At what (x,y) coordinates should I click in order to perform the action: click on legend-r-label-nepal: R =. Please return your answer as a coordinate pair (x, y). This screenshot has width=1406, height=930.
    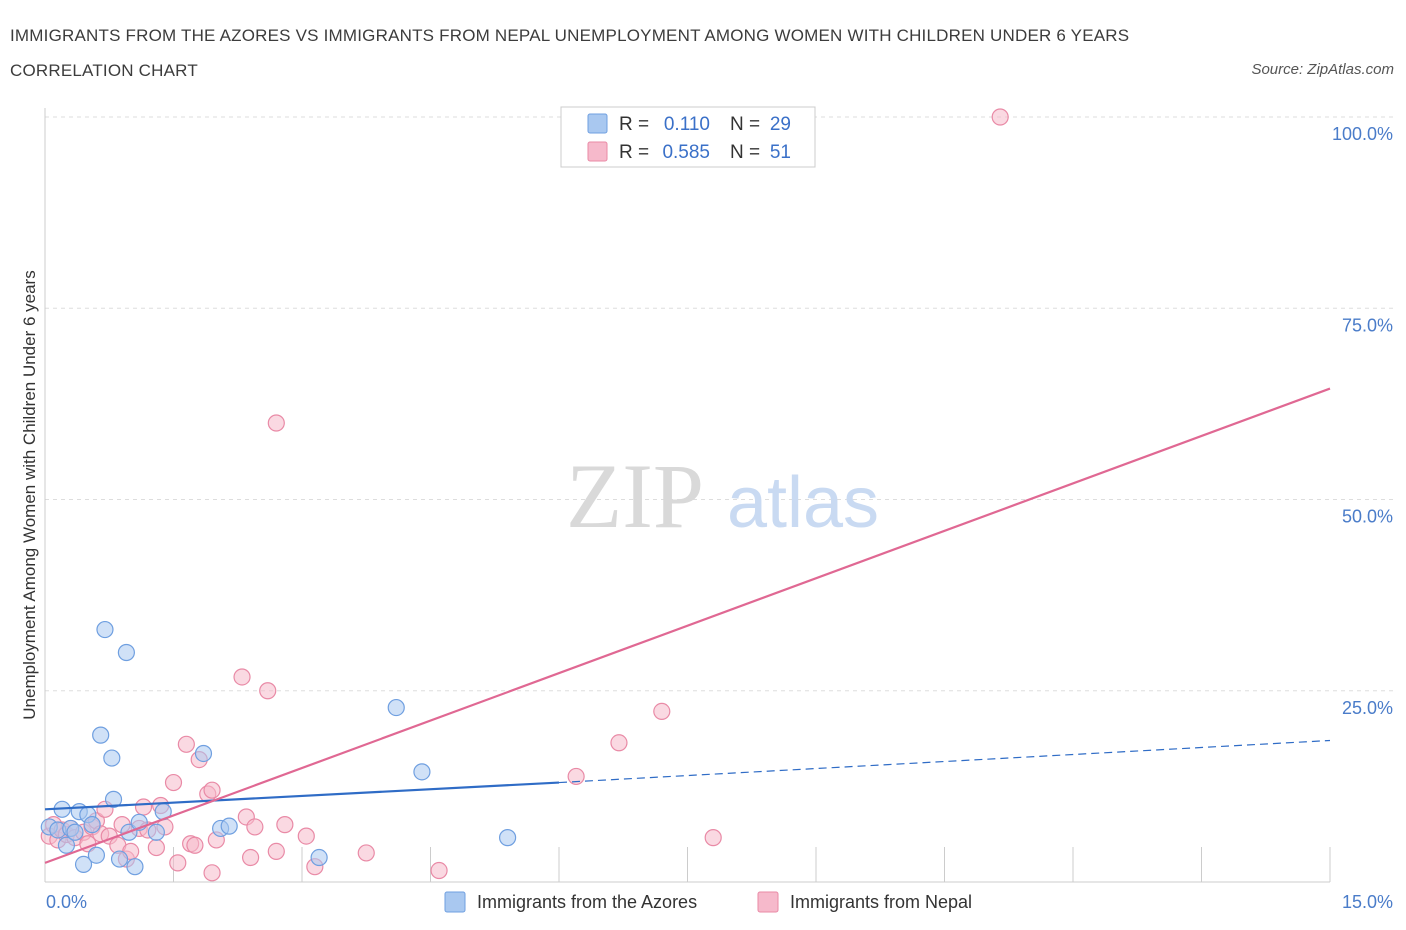
    Looking at the image, I should click on (634, 152).